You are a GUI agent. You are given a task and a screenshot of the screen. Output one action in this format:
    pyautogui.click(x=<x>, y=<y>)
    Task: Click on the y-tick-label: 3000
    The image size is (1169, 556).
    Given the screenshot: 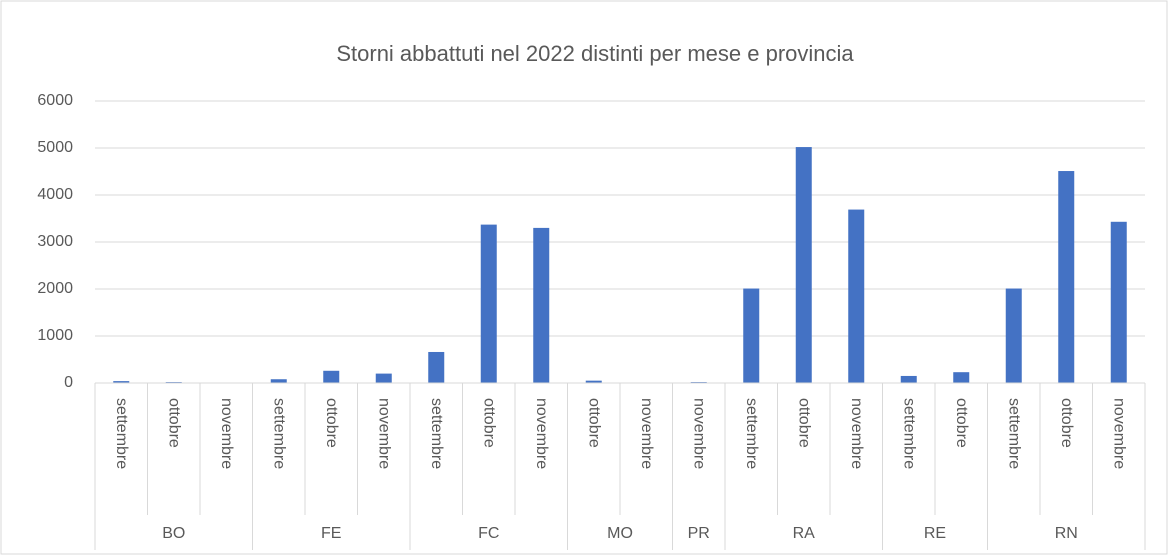 What is the action you would take?
    pyautogui.click(x=55, y=241)
    